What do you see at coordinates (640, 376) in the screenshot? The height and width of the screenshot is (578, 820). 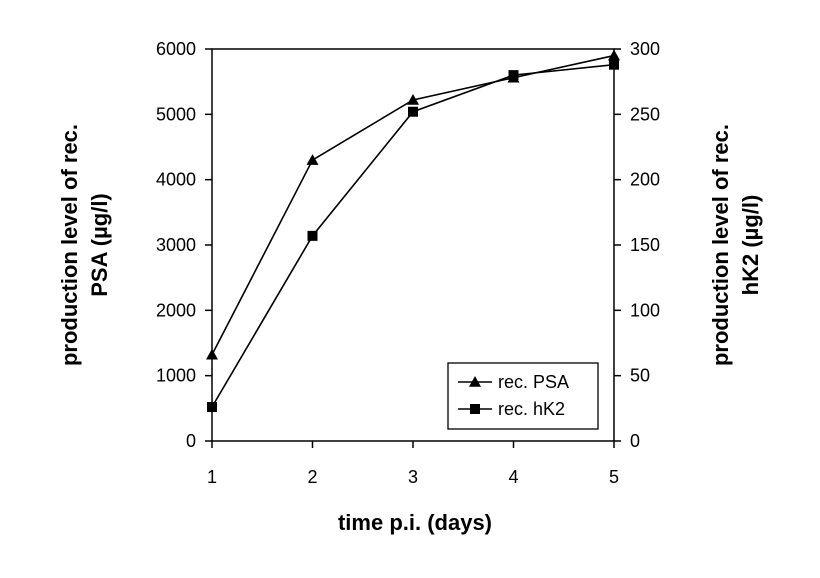 I see `right-y-tick-label: 50` at bounding box center [640, 376].